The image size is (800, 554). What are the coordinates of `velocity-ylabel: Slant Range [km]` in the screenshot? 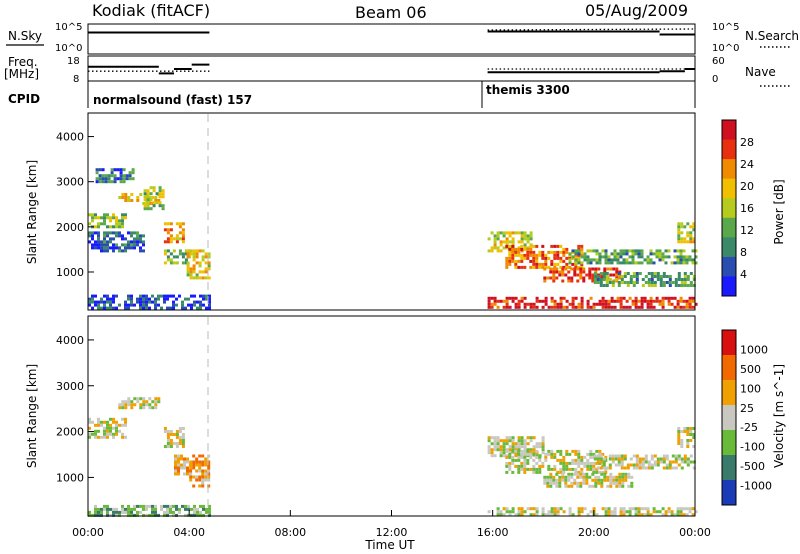 It's located at (32, 416).